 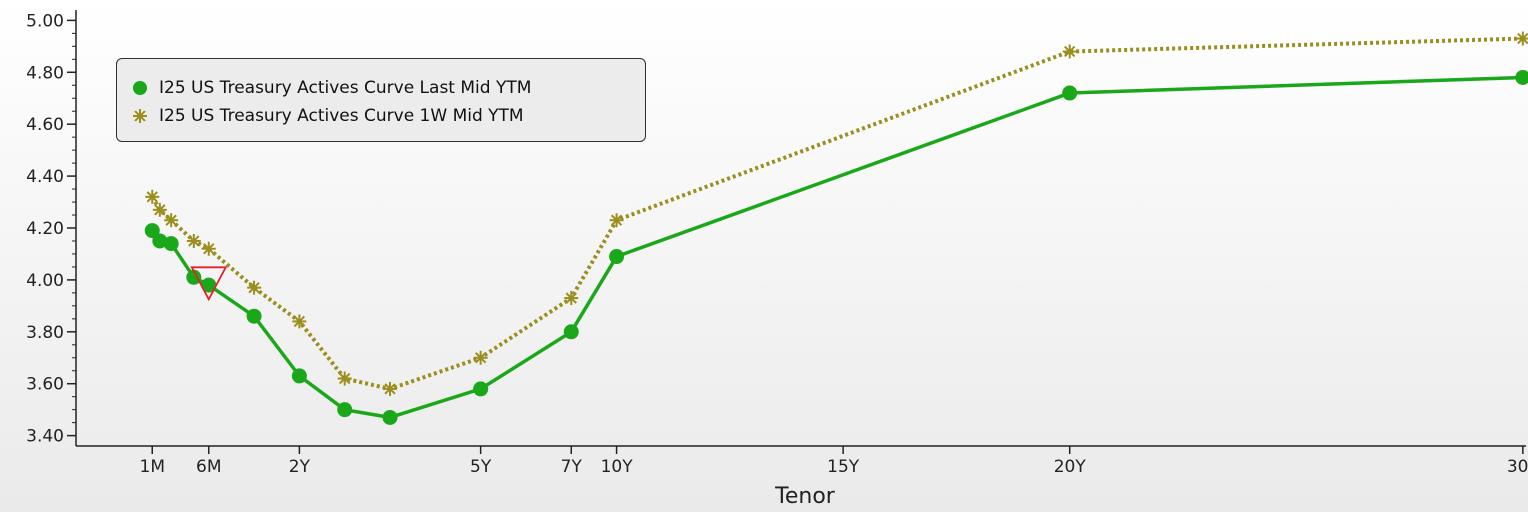 I want to click on x-tick-label: 7Y, so click(x=572, y=467).